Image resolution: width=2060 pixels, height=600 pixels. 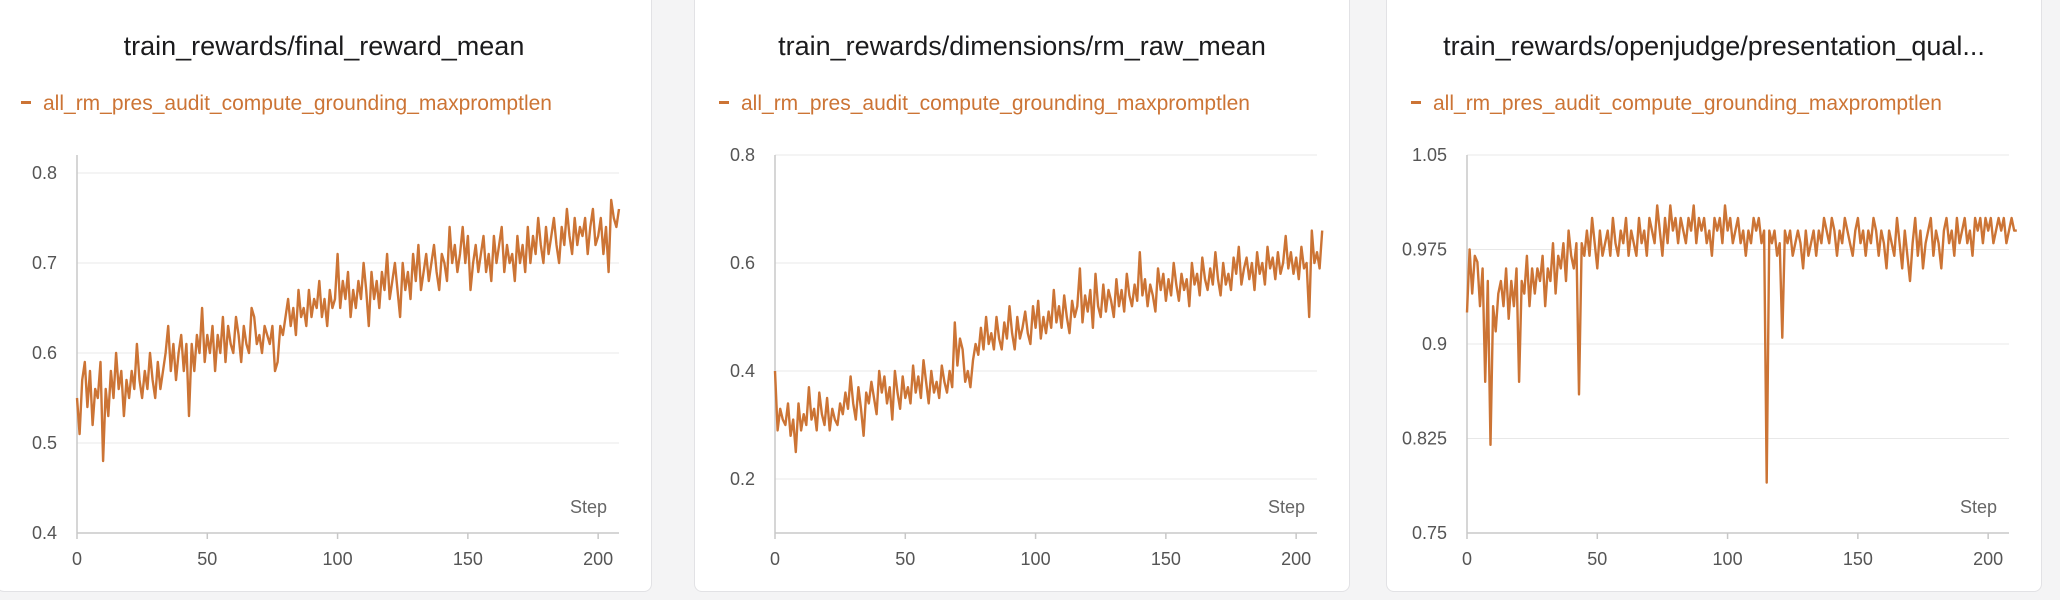 I want to click on y-tick-label: 0.2, so click(x=742, y=479).